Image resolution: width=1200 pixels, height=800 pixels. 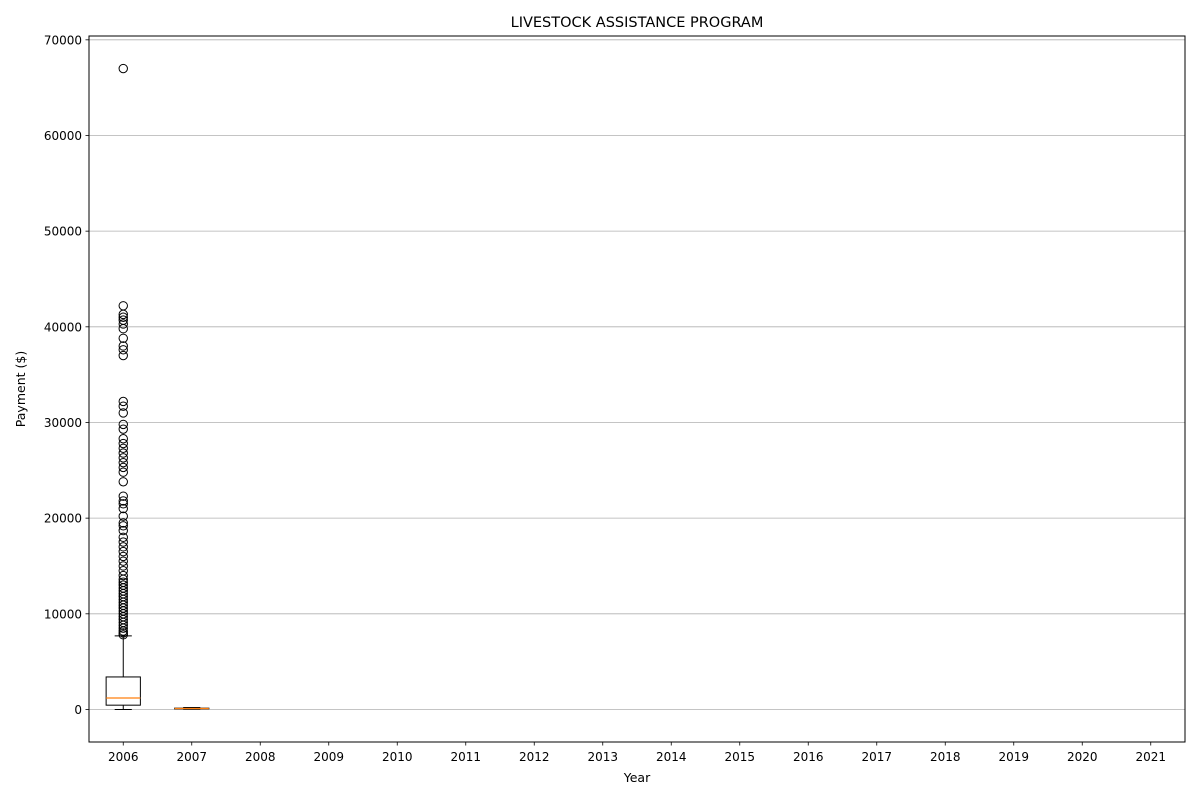 I want to click on x-tick-label: 2012, so click(x=534, y=757).